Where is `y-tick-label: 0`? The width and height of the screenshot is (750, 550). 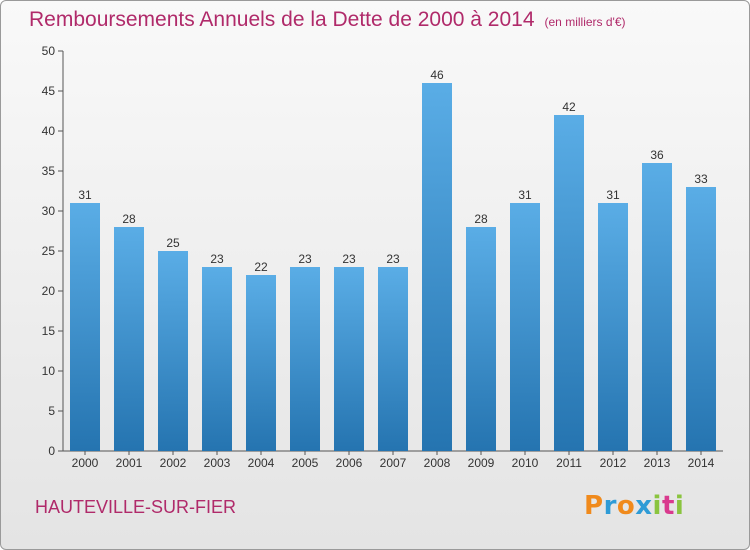 y-tick-label: 0 is located at coordinates (51, 451).